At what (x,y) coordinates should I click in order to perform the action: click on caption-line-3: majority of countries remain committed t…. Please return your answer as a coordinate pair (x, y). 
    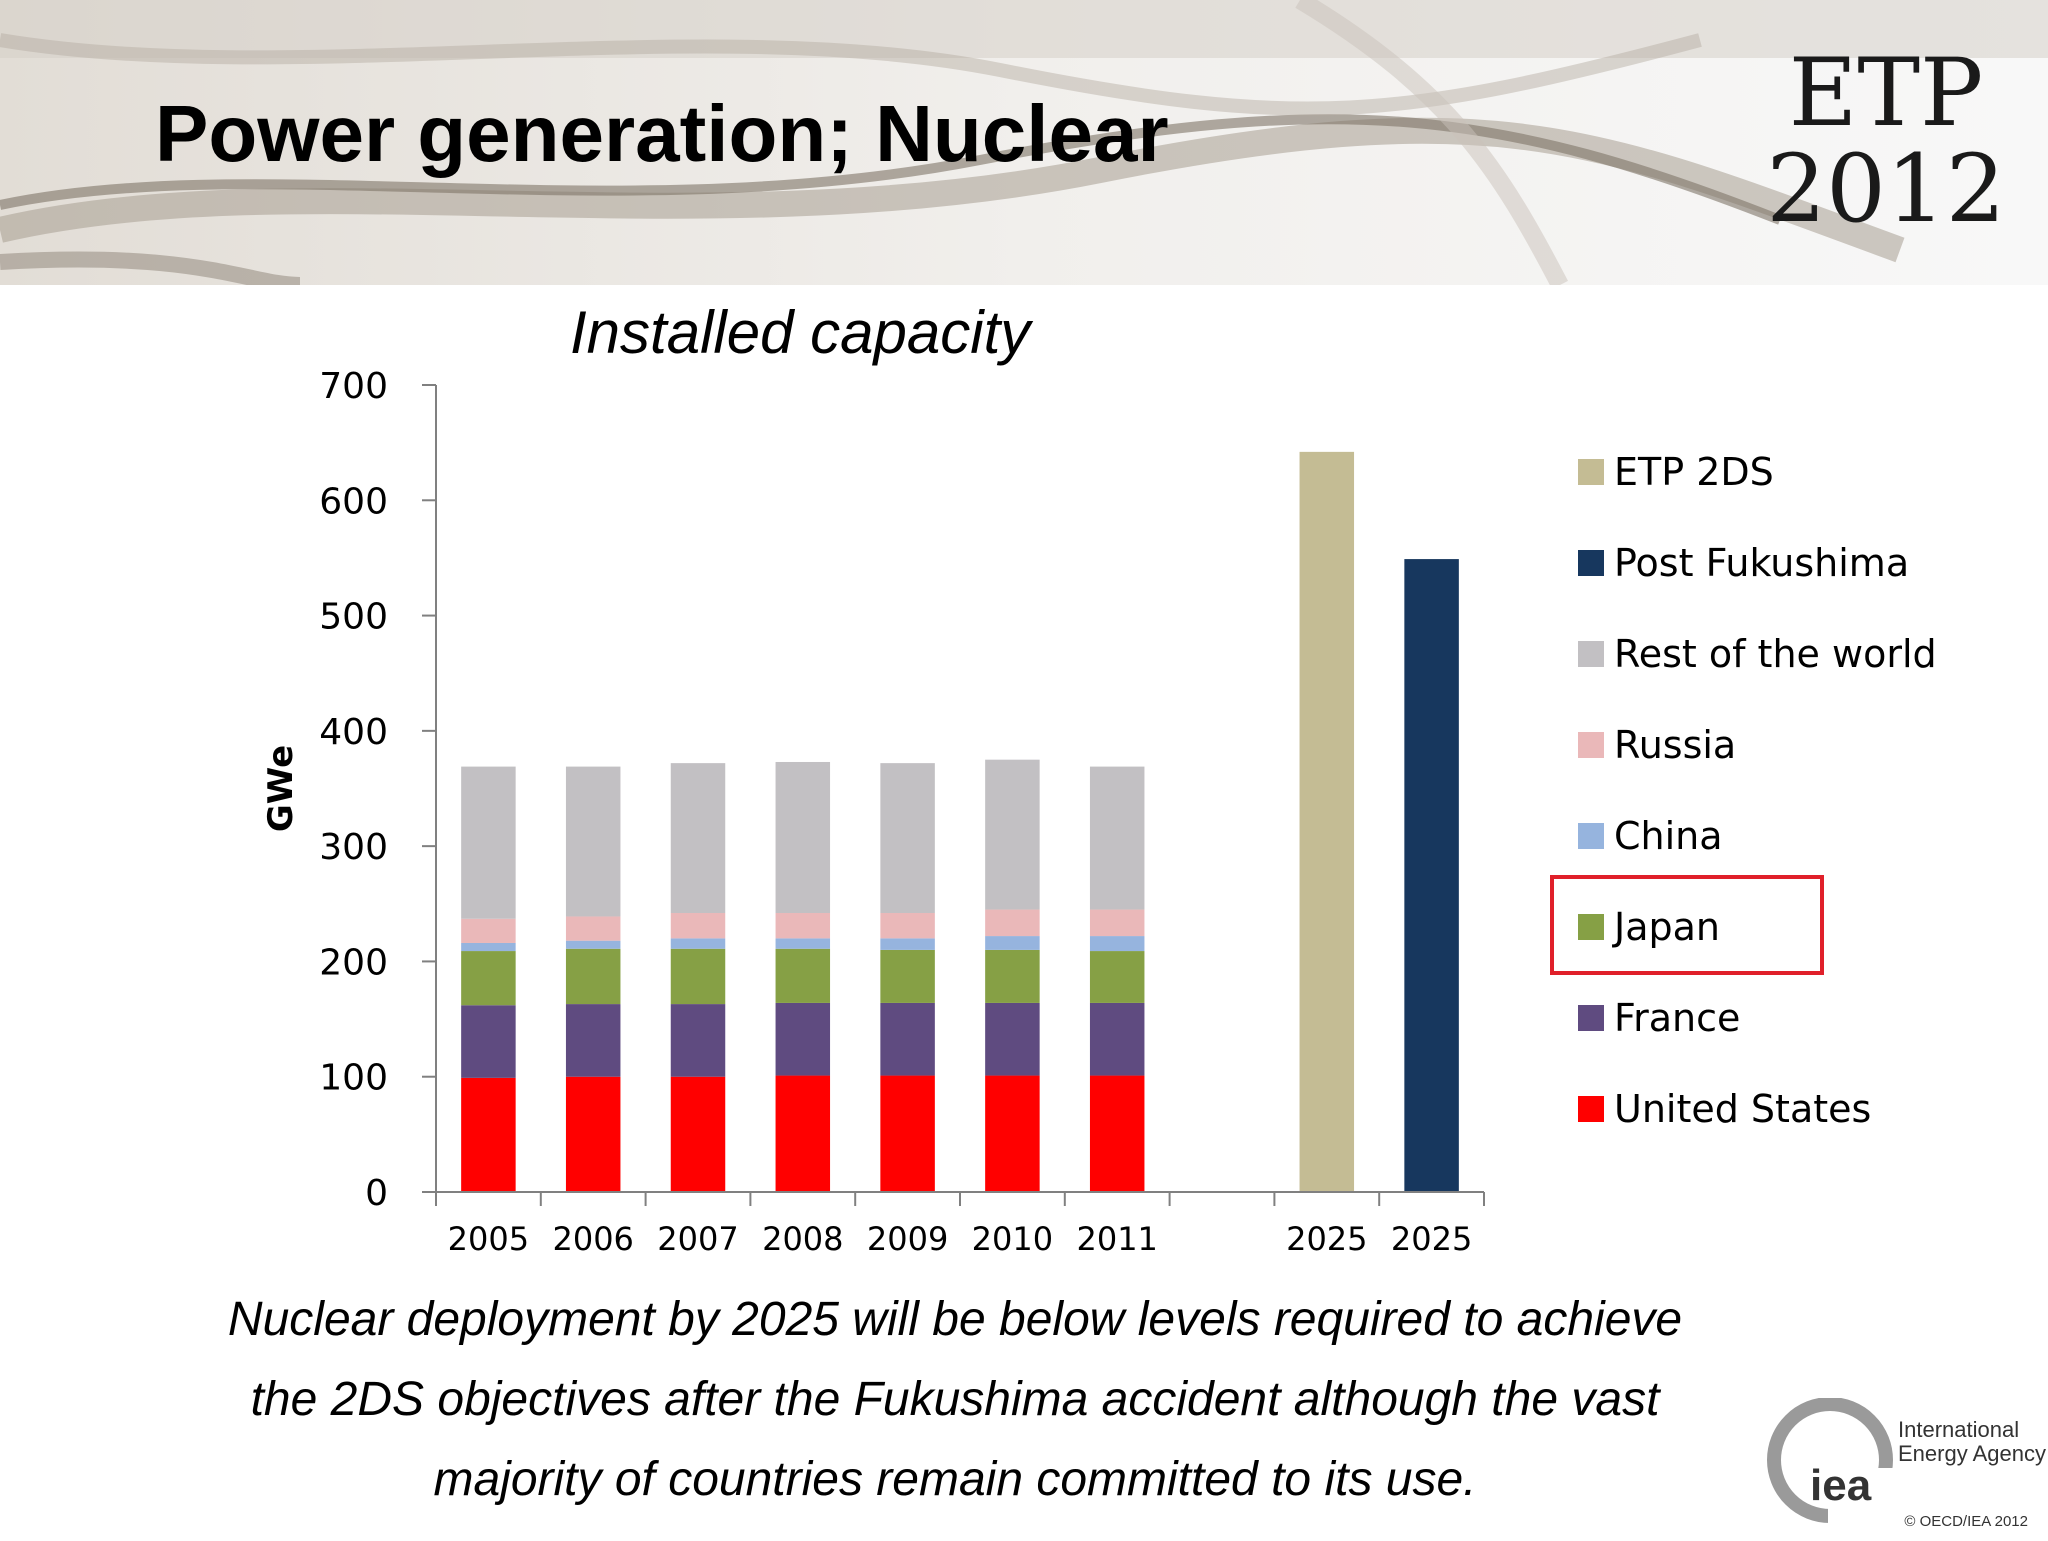
    Looking at the image, I should click on (955, 1479).